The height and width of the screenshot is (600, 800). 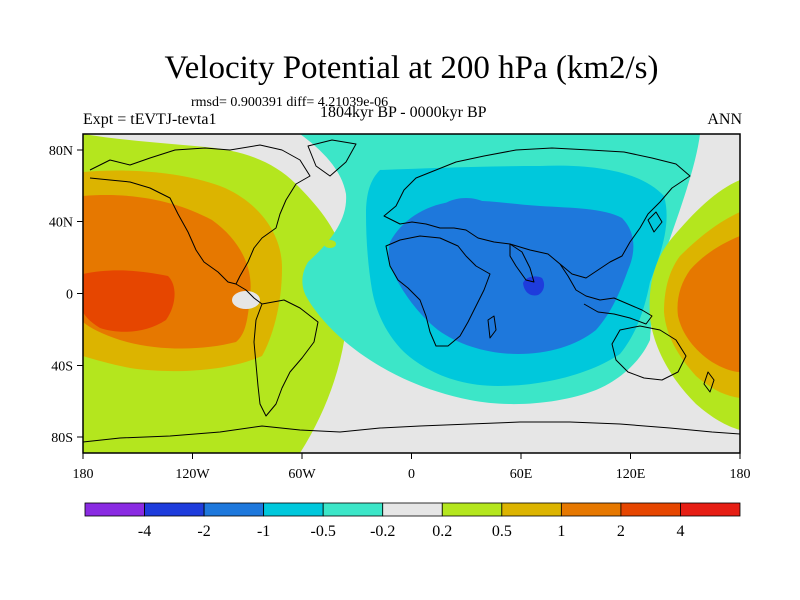 What do you see at coordinates (203, 531) in the screenshot?
I see `colorbar-label: -2` at bounding box center [203, 531].